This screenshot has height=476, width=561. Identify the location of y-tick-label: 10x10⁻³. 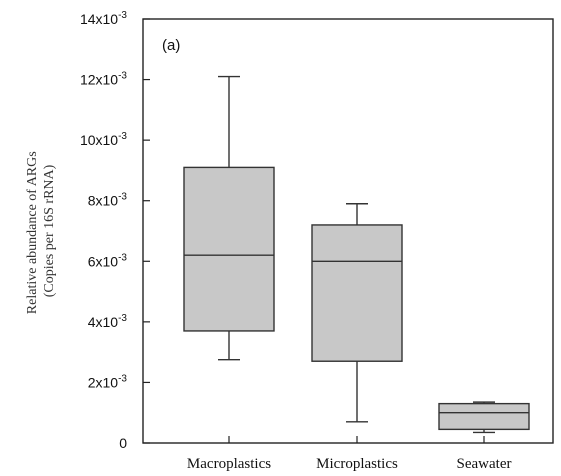
(103, 139).